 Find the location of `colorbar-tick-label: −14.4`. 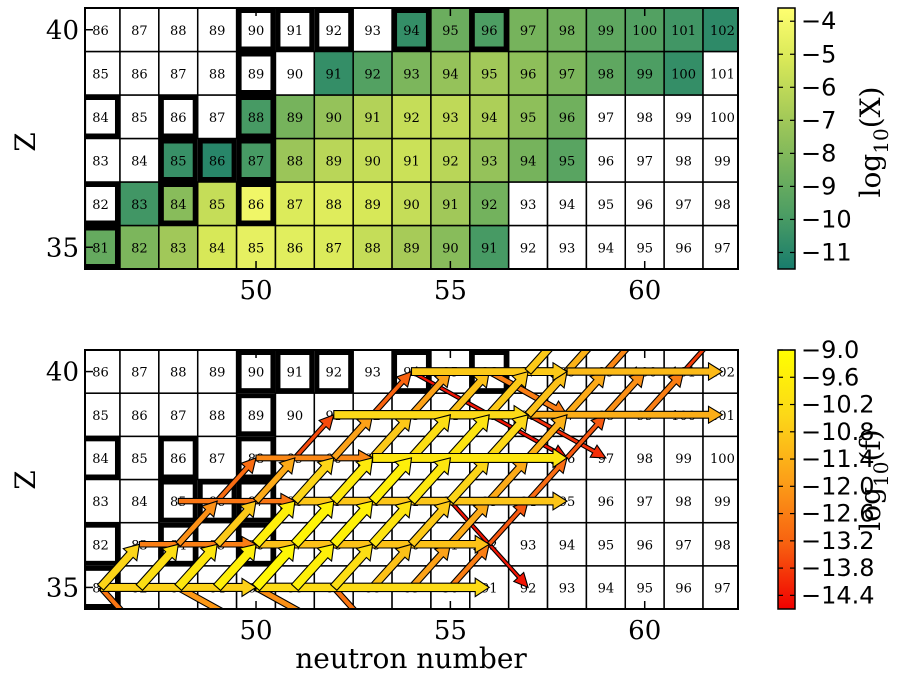

colorbar-tick-label: −14.4 is located at coordinates (838, 595).